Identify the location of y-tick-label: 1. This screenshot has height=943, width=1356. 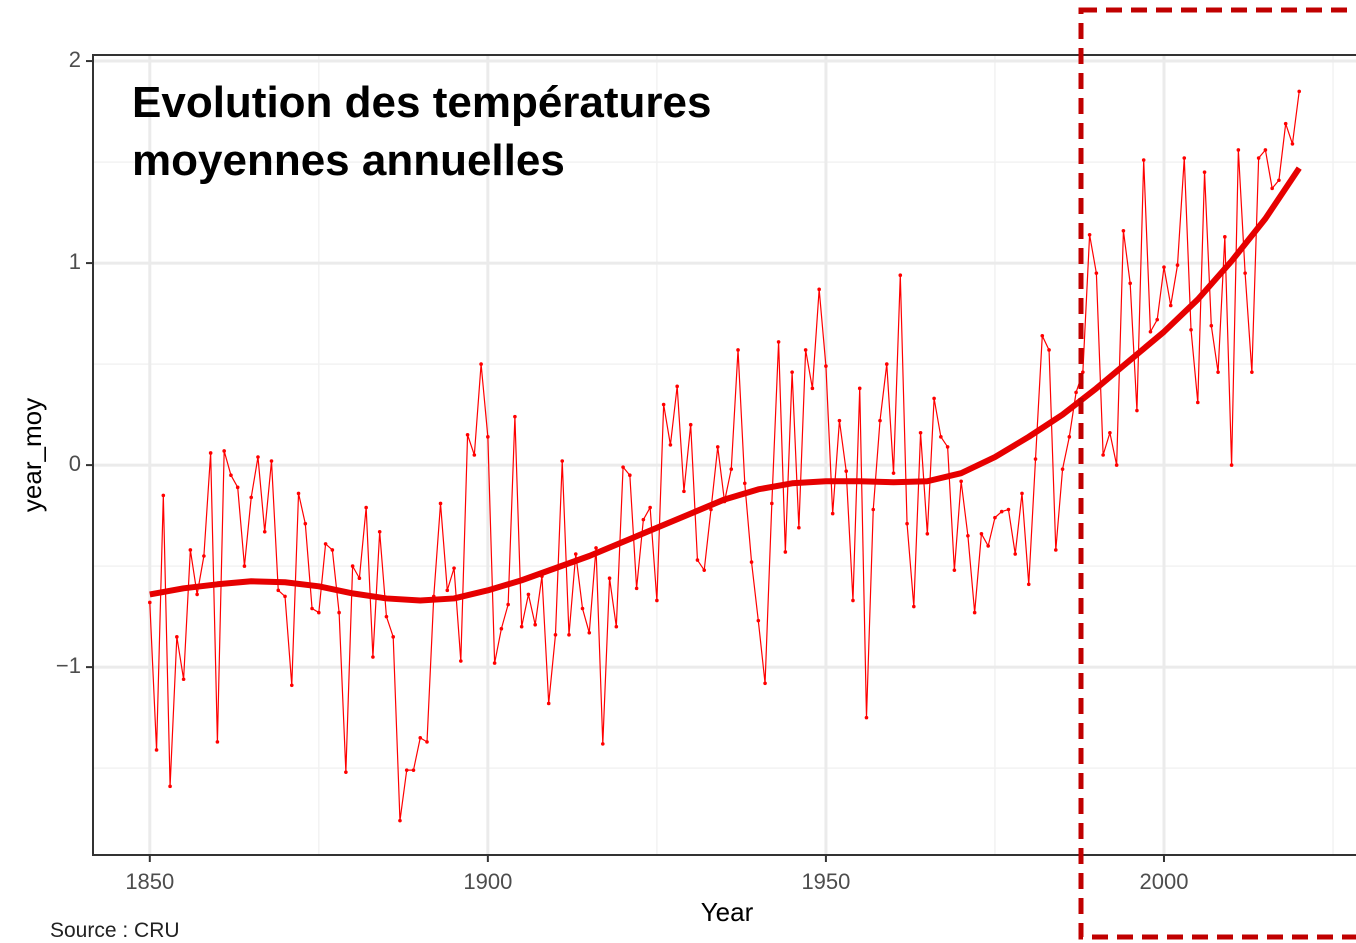
(75, 261).